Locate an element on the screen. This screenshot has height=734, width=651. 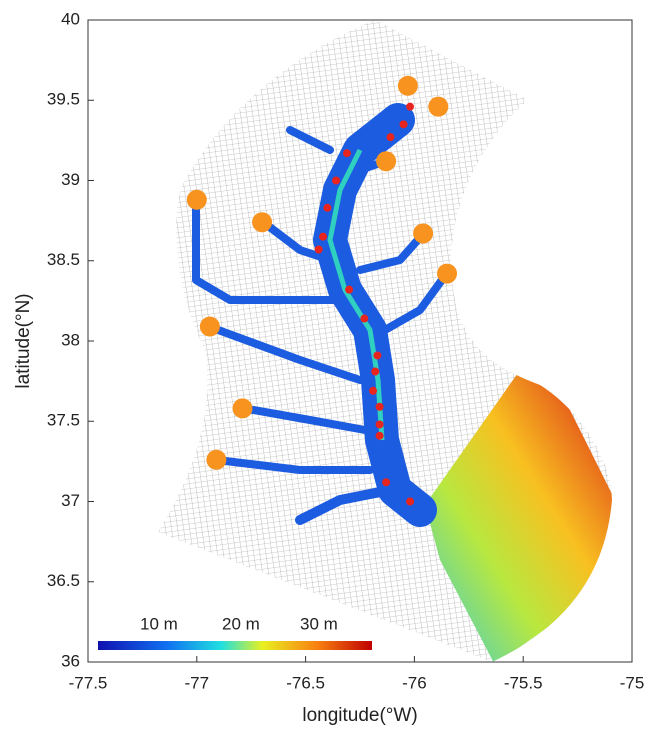
y-tick-label: 38 is located at coordinates (70, 339).